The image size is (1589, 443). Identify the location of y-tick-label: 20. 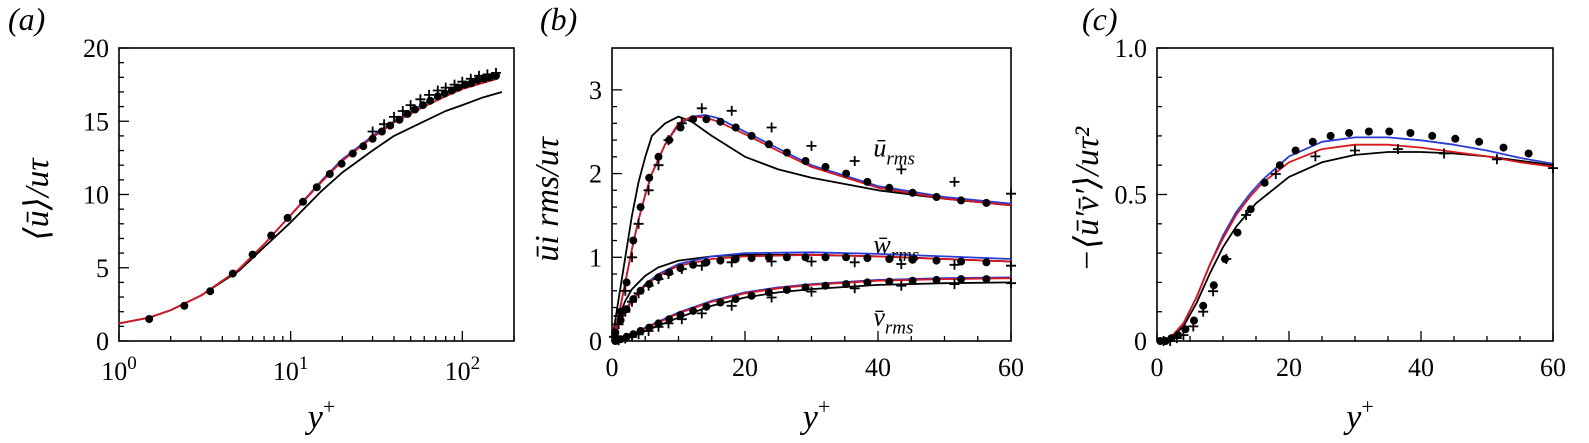
(96, 48).